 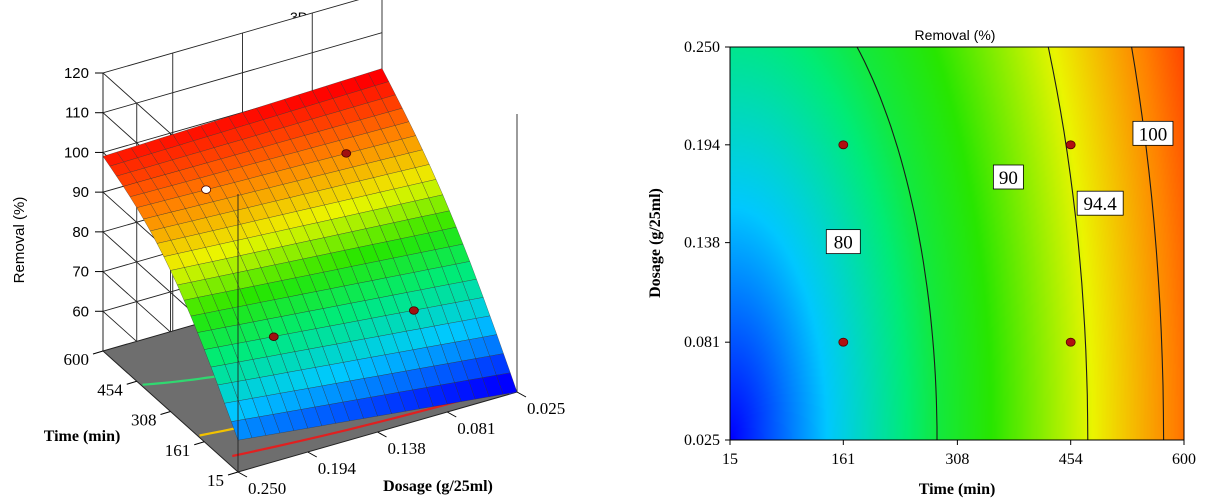 I want to click on x-tick-label: 600, so click(x=1184, y=459).